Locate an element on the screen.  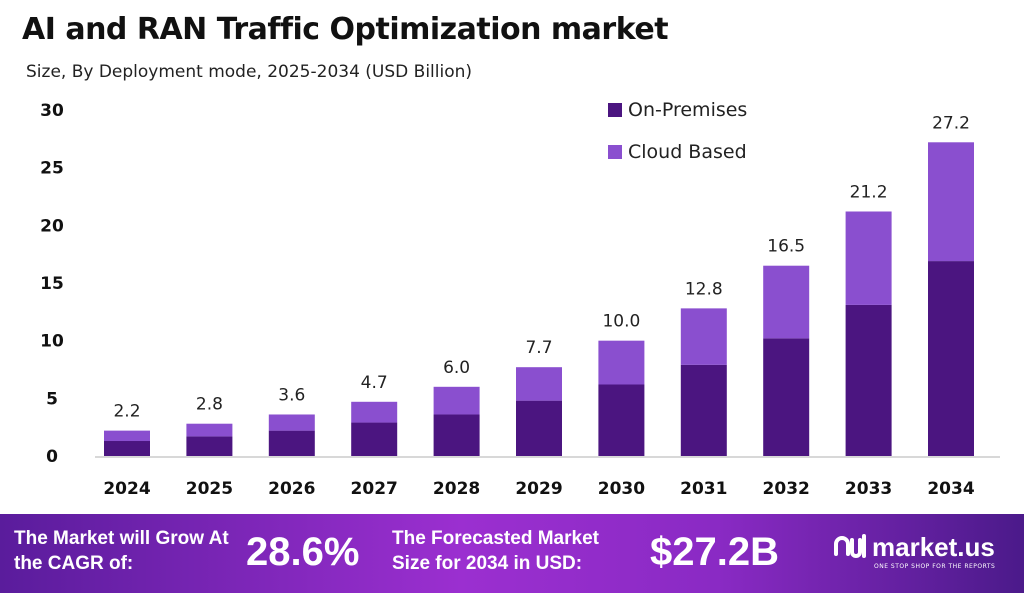
x-tick-label: 2034 is located at coordinates (950, 489).